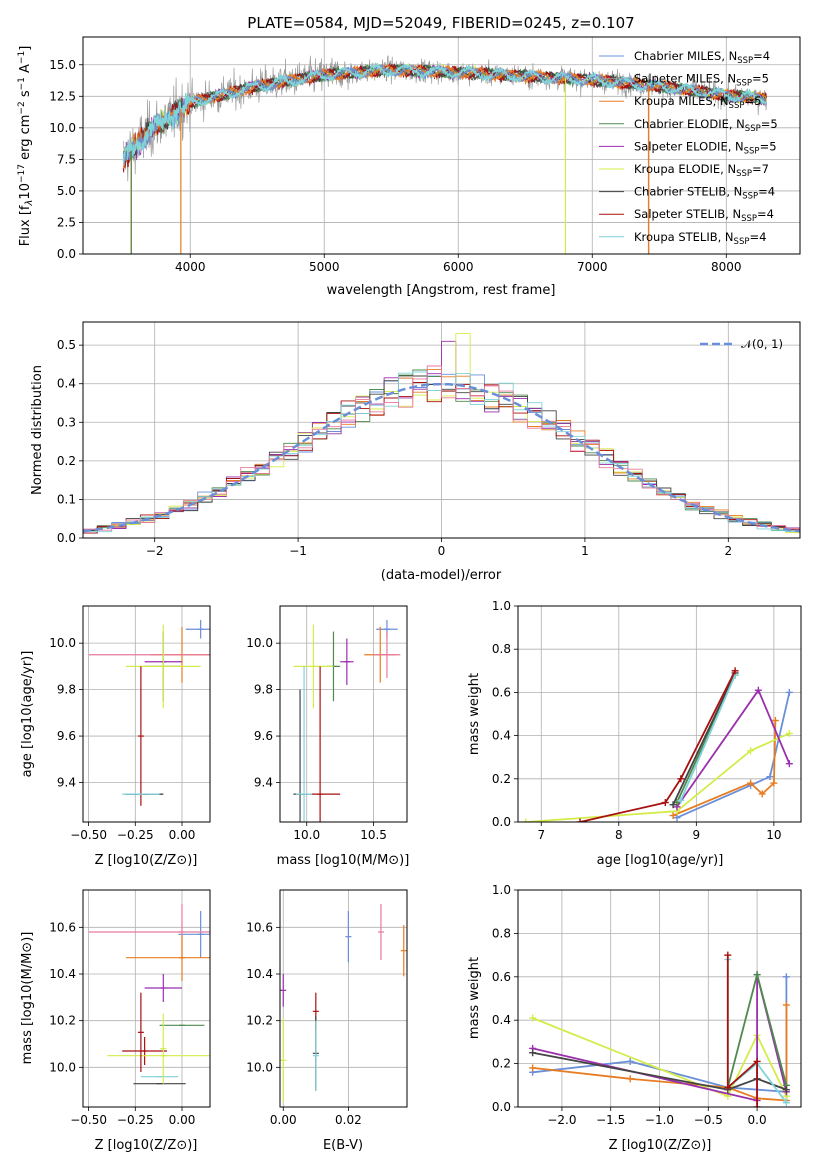 This screenshot has height=1170, width=819. I want to click on x-tick-label: −1, so click(298, 551).